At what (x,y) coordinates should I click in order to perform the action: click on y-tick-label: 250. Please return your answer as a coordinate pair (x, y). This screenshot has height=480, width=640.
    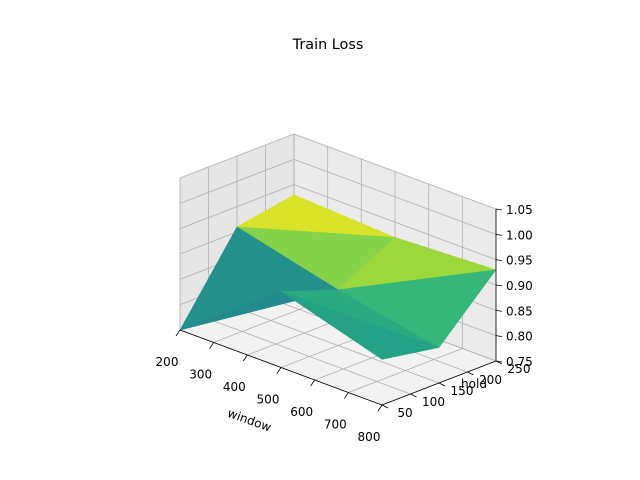
    Looking at the image, I should click on (519, 369).